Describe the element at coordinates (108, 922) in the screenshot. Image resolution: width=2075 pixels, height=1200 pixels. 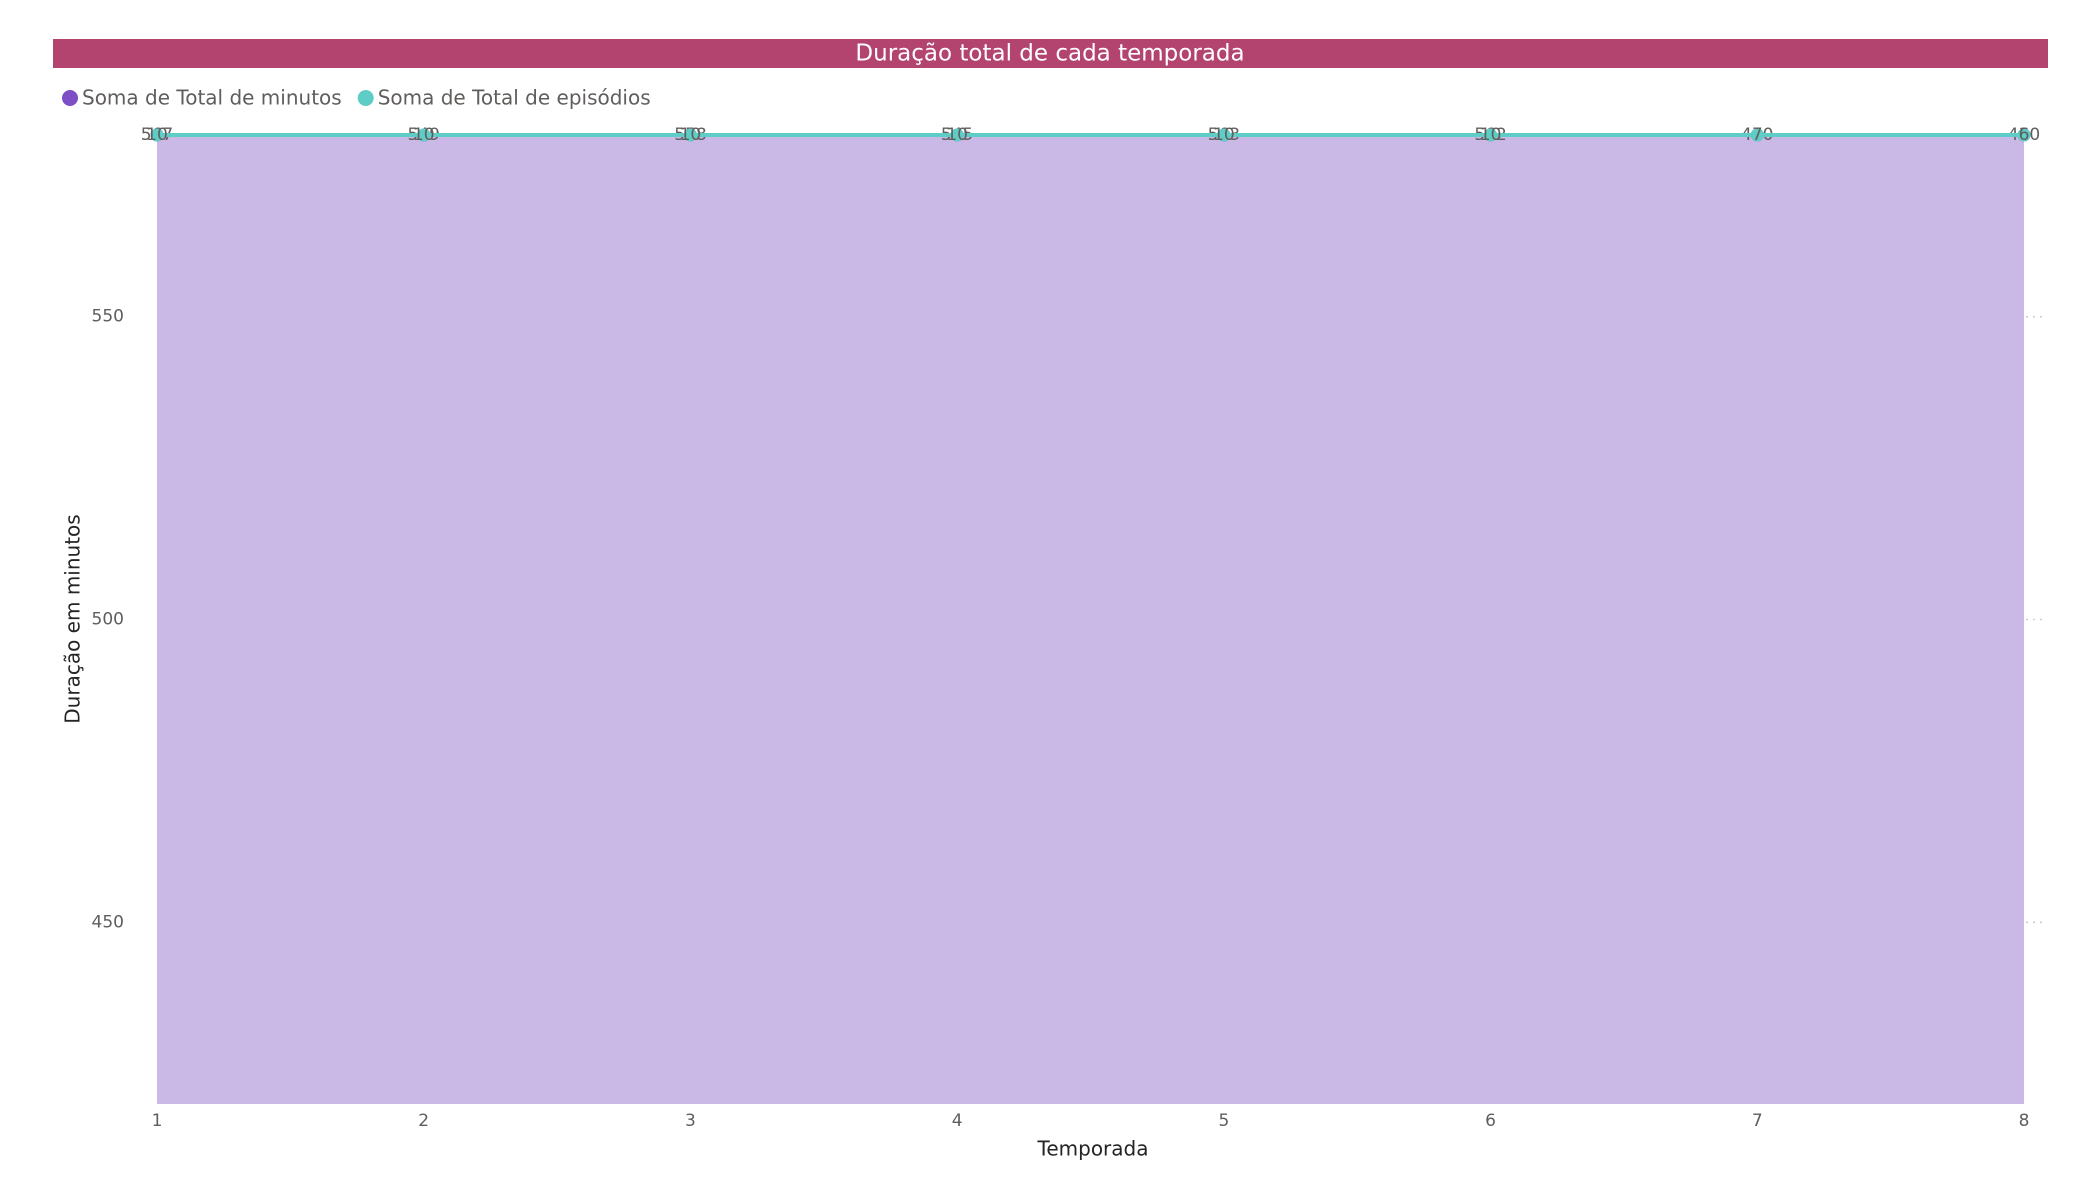
I see `y-tick-label: 450` at that location.